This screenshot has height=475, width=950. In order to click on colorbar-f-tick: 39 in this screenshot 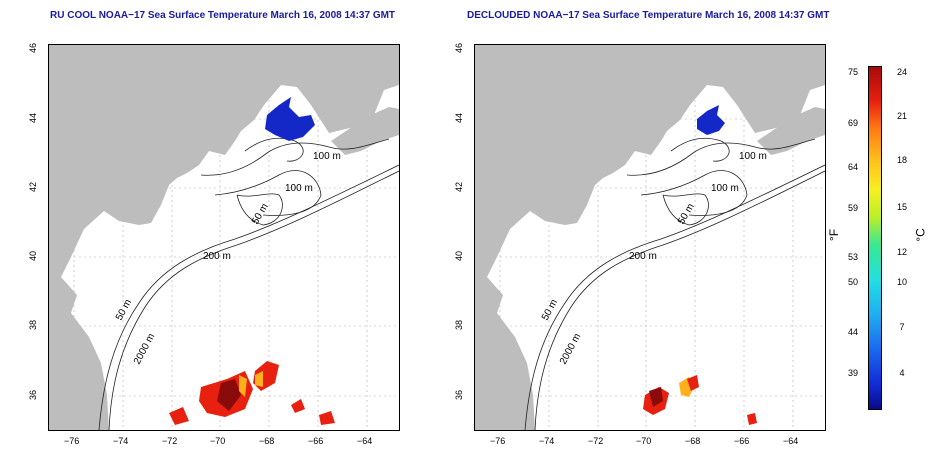, I will do `click(852, 373)`.